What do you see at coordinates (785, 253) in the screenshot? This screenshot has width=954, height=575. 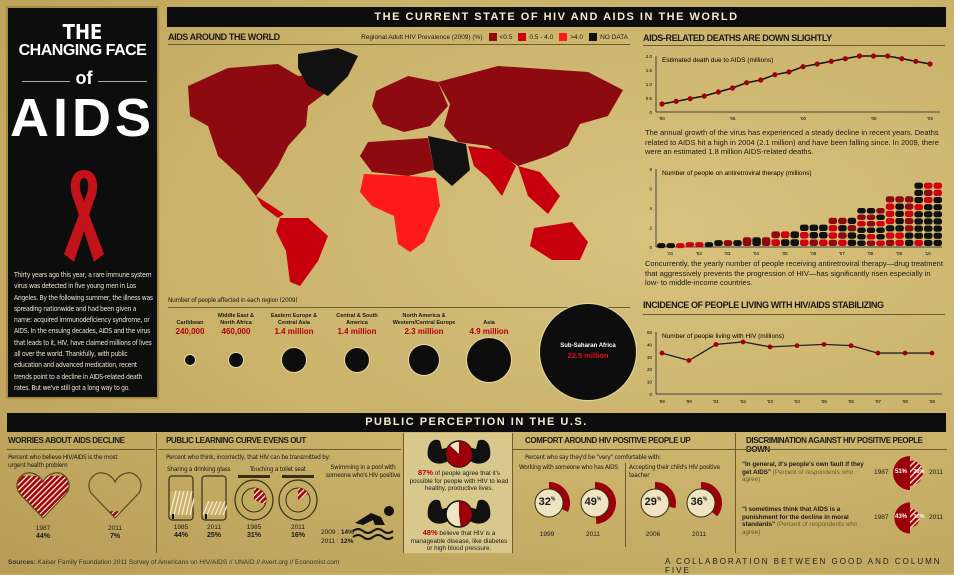 I see `x-tick-label: '05` at bounding box center [785, 253].